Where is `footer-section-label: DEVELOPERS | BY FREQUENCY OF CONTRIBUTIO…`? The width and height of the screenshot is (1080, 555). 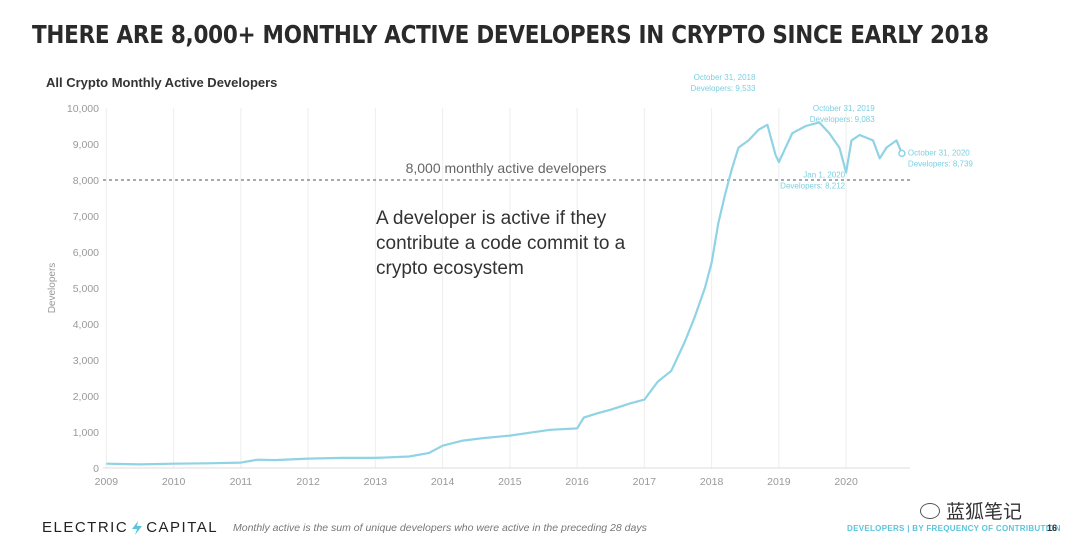 footer-section-label: DEVELOPERS | BY FREQUENCY OF CONTRIBUTIO… is located at coordinates (954, 528).